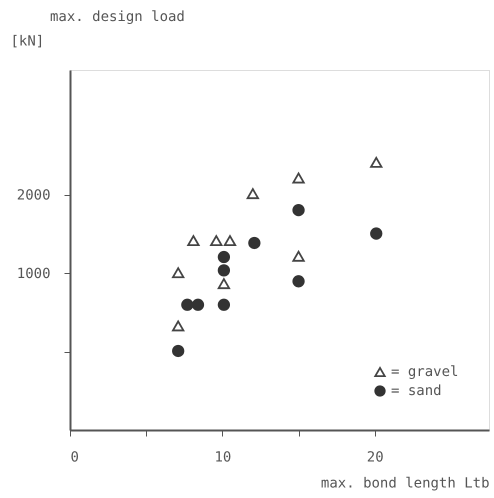  I want to click on x-tick-label: 20, so click(375, 458).